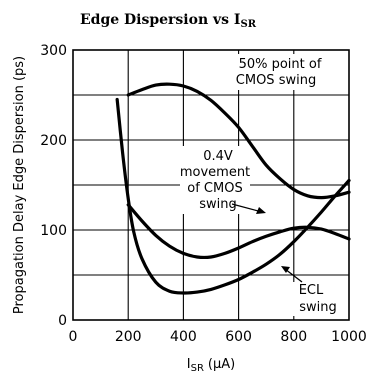 Image resolution: width=368 pixels, height=382 pixels. Describe the element at coordinates (53, 186) in the screenshot. I see `y-tick-labels: 0 100 200 300` at that location.